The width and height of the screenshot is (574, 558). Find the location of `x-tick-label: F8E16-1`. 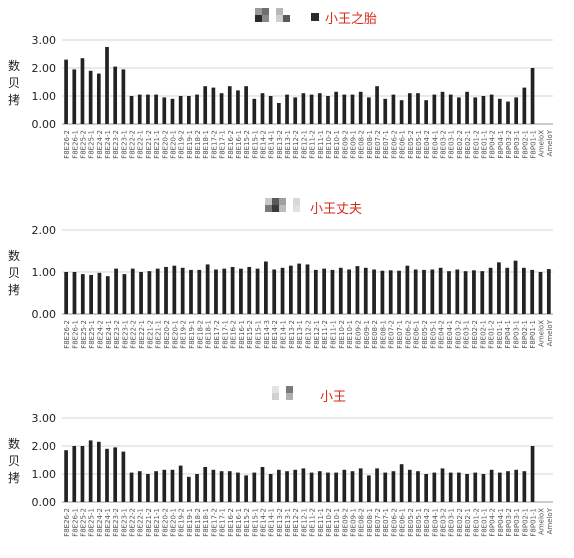

x-tick-label: F8E16-1 is located at coordinates (239, 522).